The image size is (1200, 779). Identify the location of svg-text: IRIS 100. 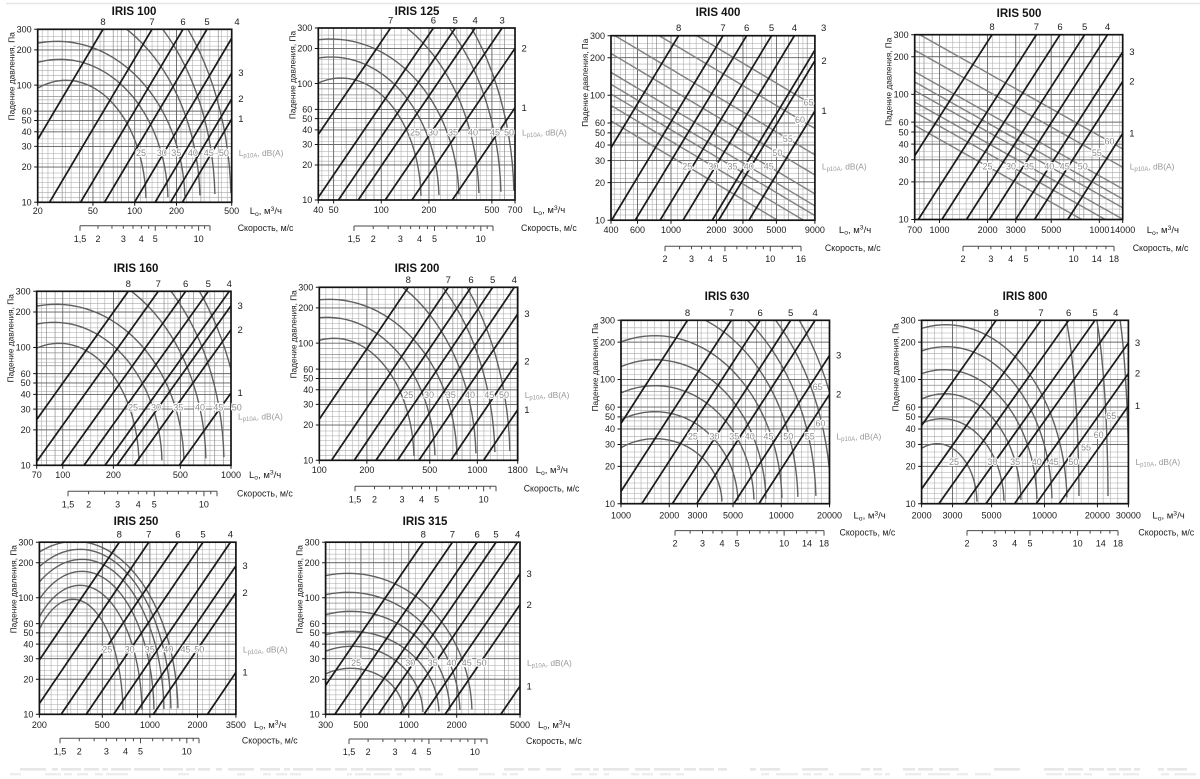
(134, 12).